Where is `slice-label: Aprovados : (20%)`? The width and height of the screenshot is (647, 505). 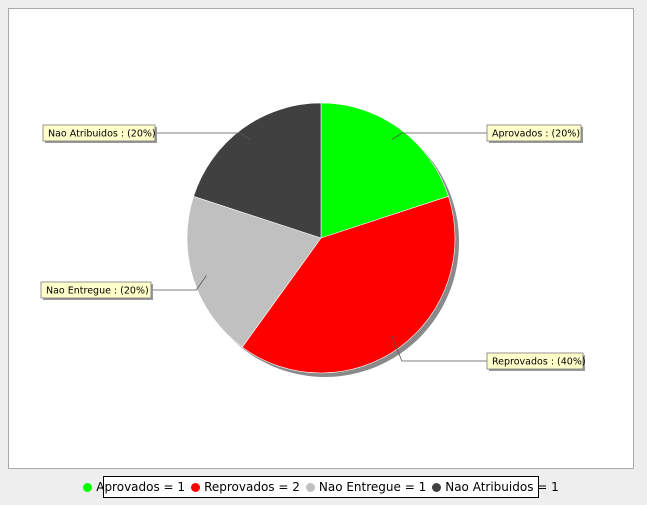 slice-label: Aprovados : (20%) is located at coordinates (534, 133).